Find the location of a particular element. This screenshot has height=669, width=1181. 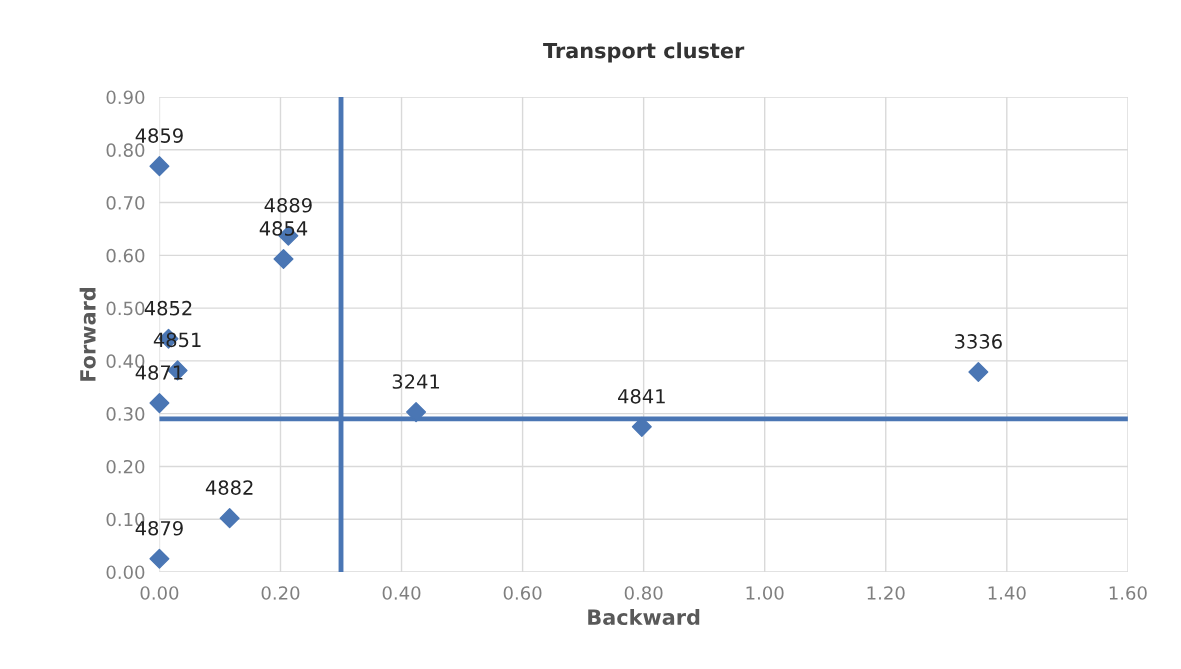

y-tick-label: 0.70 is located at coordinates (125, 203).